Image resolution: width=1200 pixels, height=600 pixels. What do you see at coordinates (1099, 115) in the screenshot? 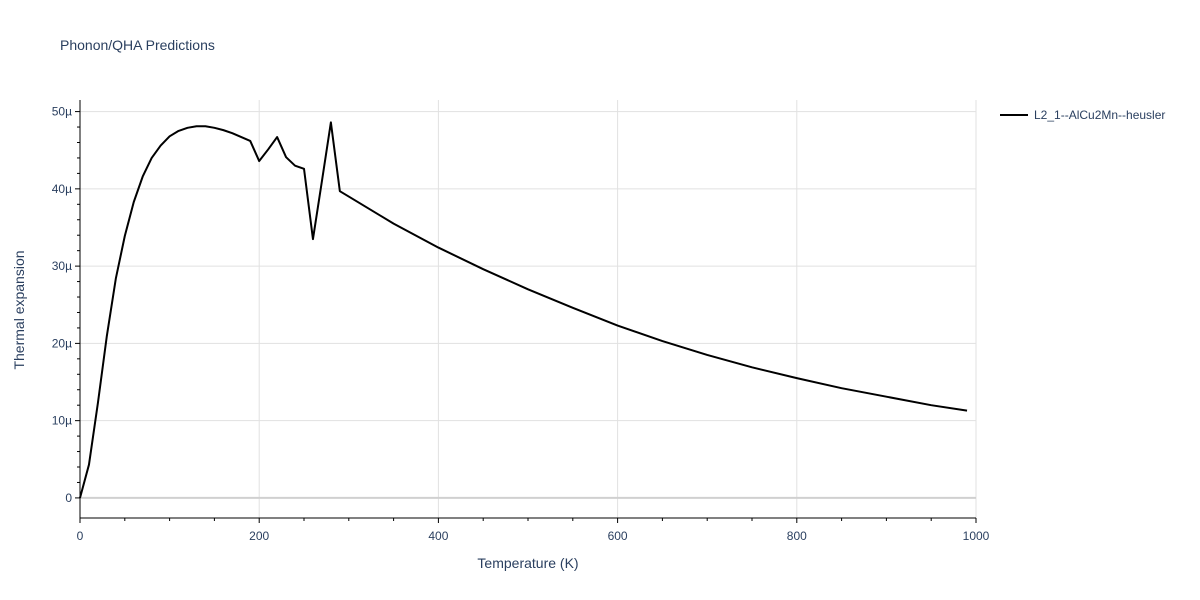
I see `legend-label: L2_1--AlCu2Mn--heusler` at bounding box center [1099, 115].